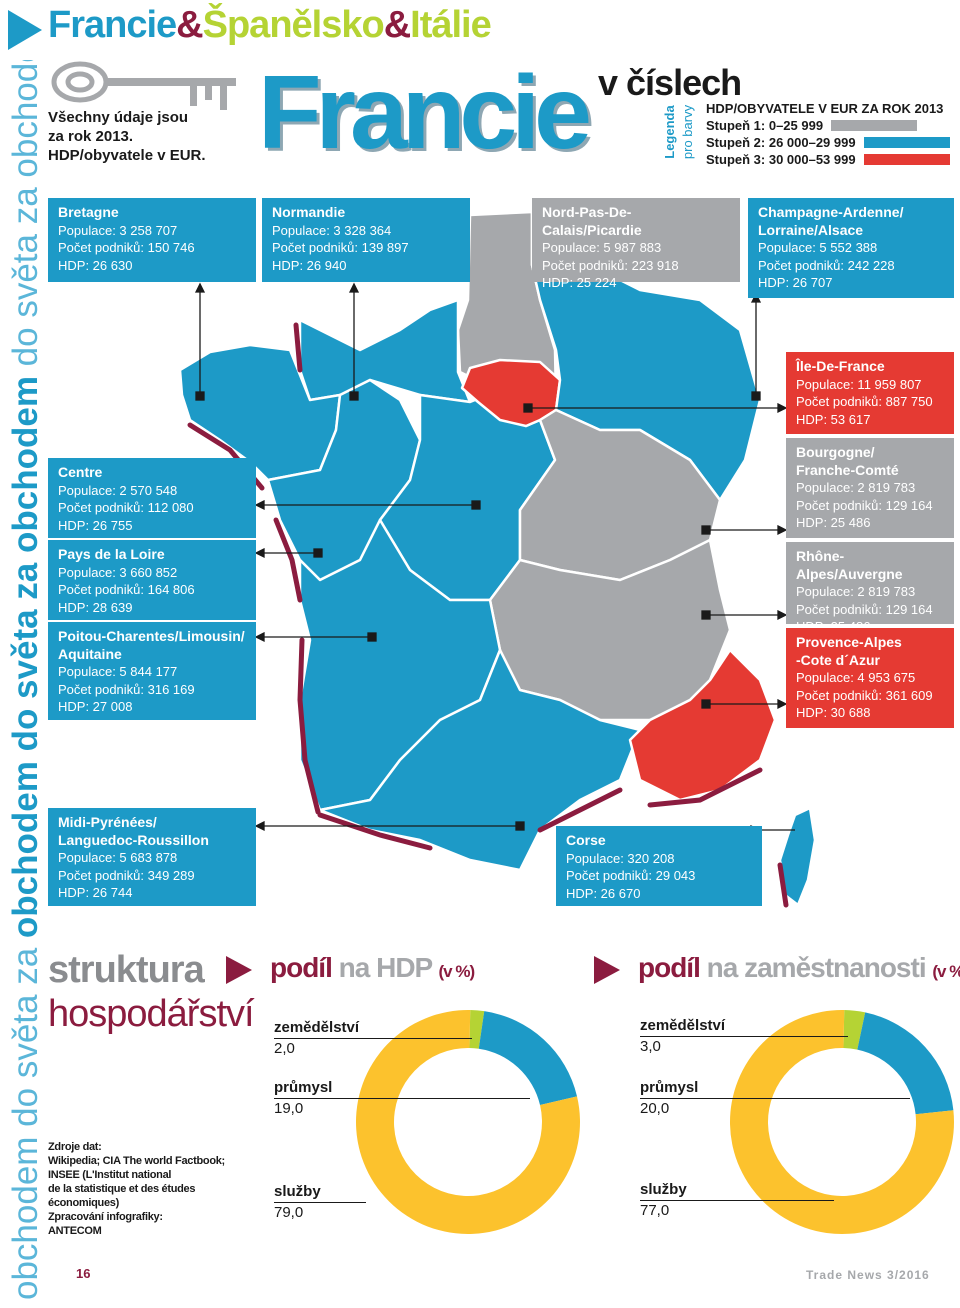 The height and width of the screenshot is (1308, 960). I want to click on region-pop: Populace: 5 987 883, so click(602, 247).